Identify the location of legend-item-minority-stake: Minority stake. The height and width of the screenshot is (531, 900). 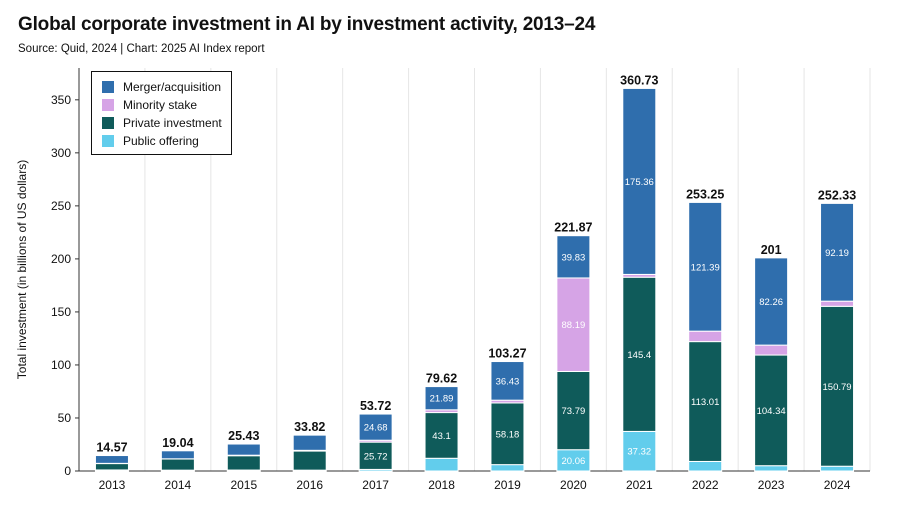
(166, 105).